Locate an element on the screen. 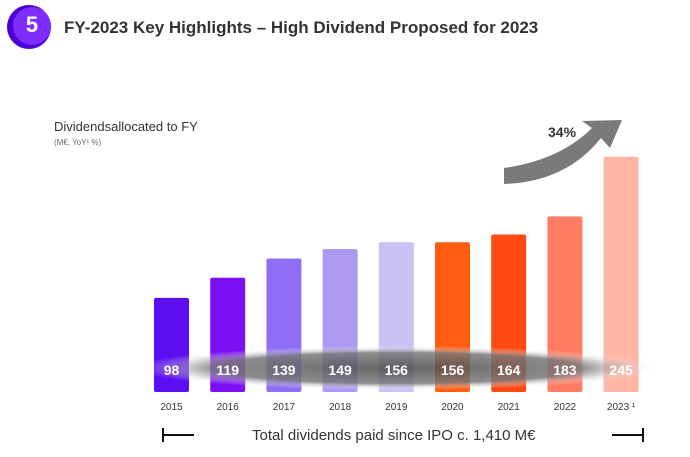 The height and width of the screenshot is (457, 690). x-tick-label: 2015 is located at coordinates (171, 407).